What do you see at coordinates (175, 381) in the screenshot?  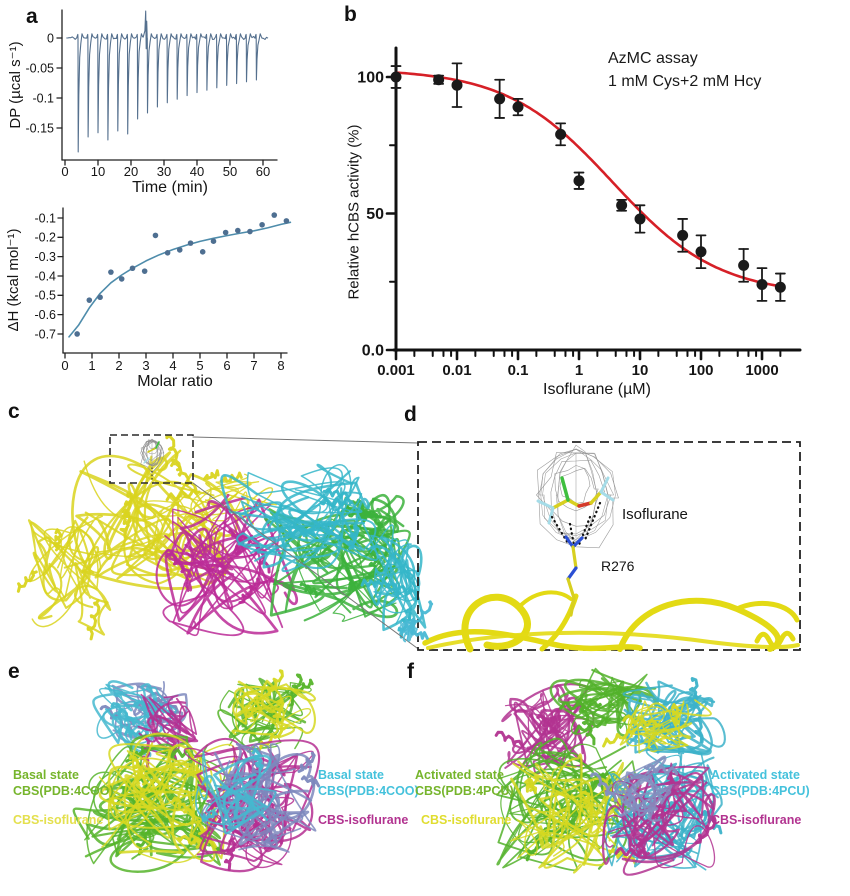 I see `isotherm-x-axis-title: Molar ratio` at bounding box center [175, 381].